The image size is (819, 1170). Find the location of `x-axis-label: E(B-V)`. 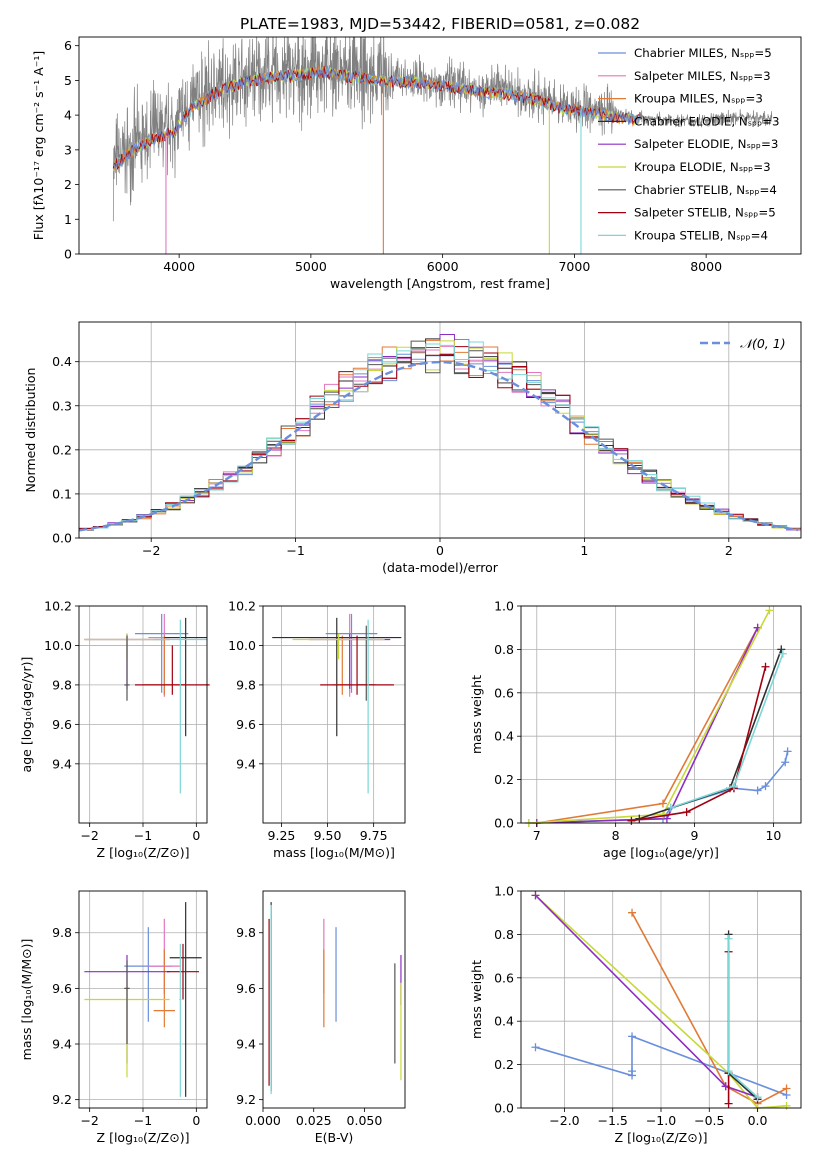

x-axis-label: E(B-V) is located at coordinates (334, 1137).